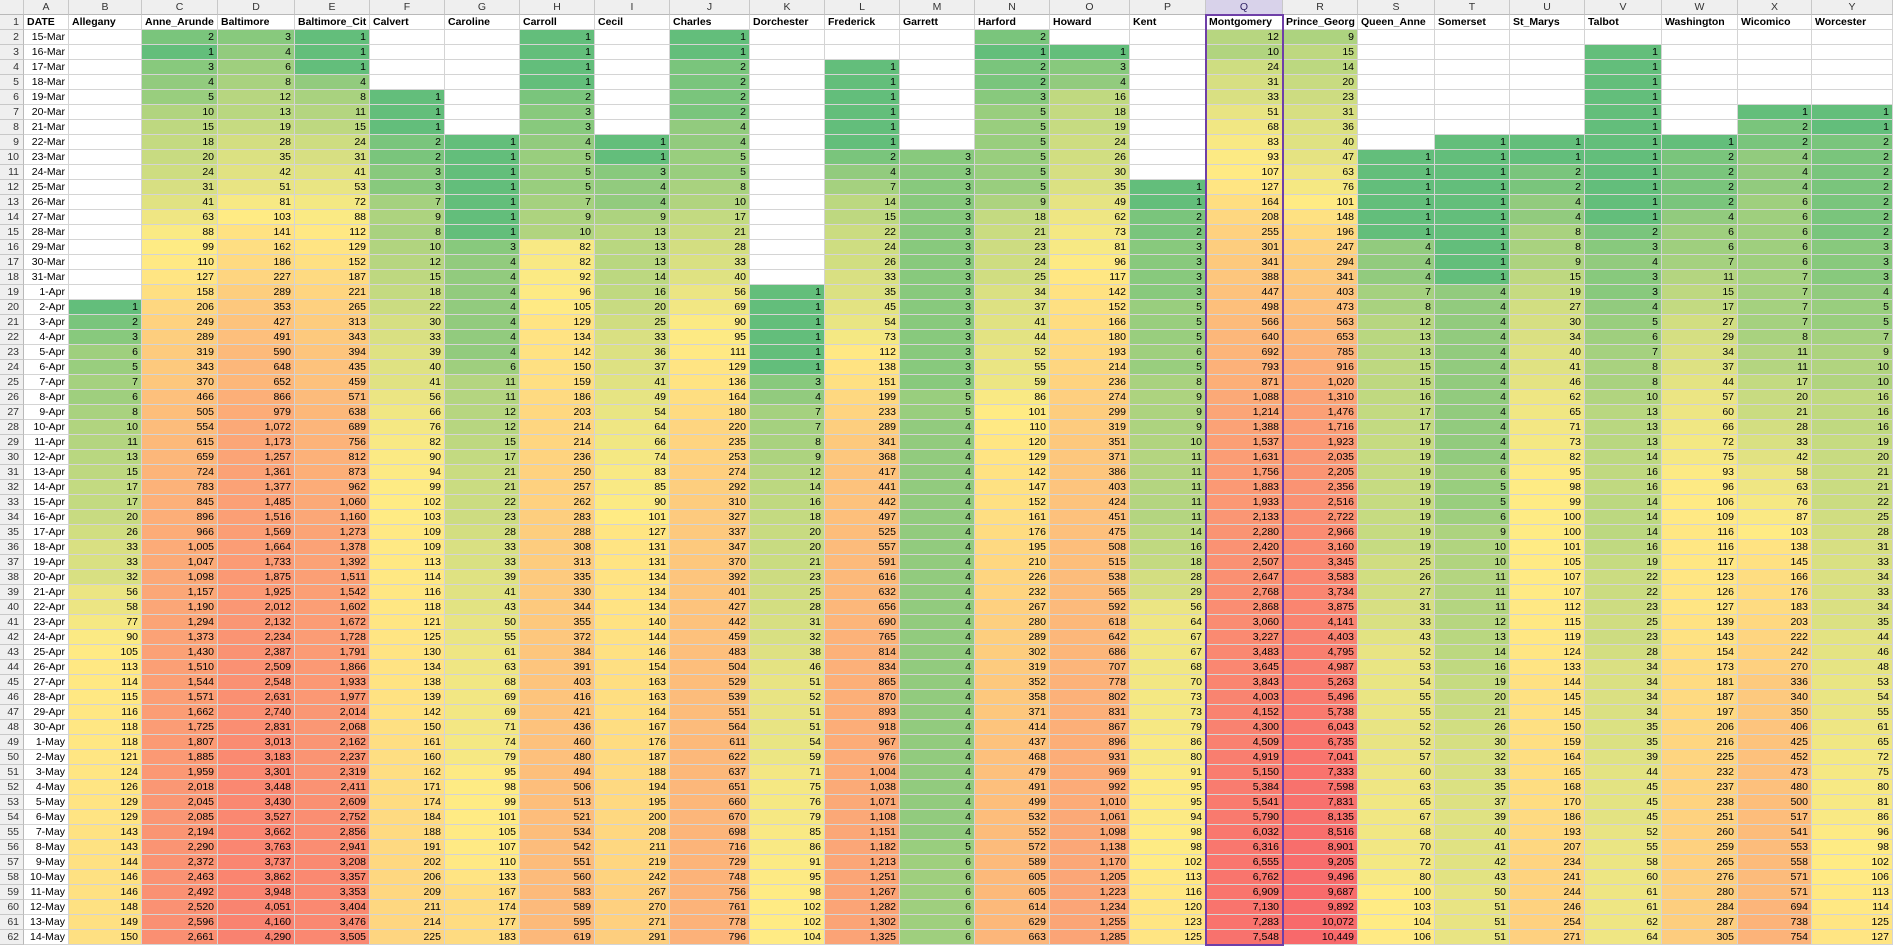 This screenshot has width=1893, height=946. Describe the element at coordinates (256, 652) in the screenshot. I see `data-cell: 2,387` at that location.